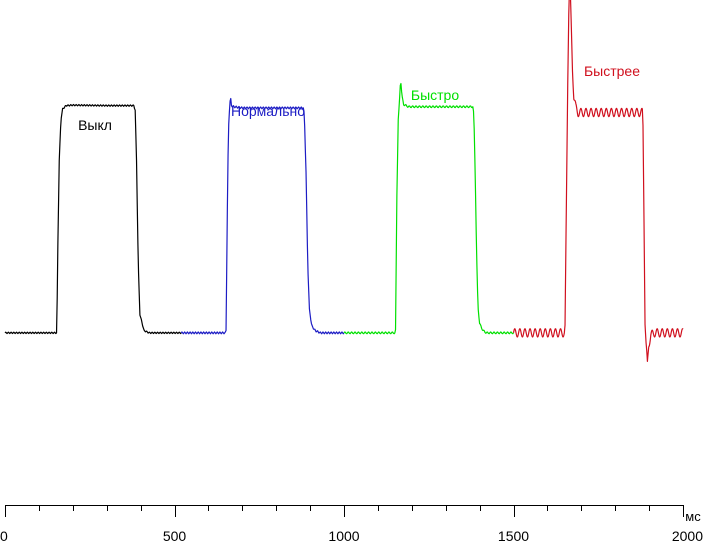 The height and width of the screenshot is (542, 711). Describe the element at coordinates (687, 535) in the screenshot. I see `x-tick-label: 2000` at that location.